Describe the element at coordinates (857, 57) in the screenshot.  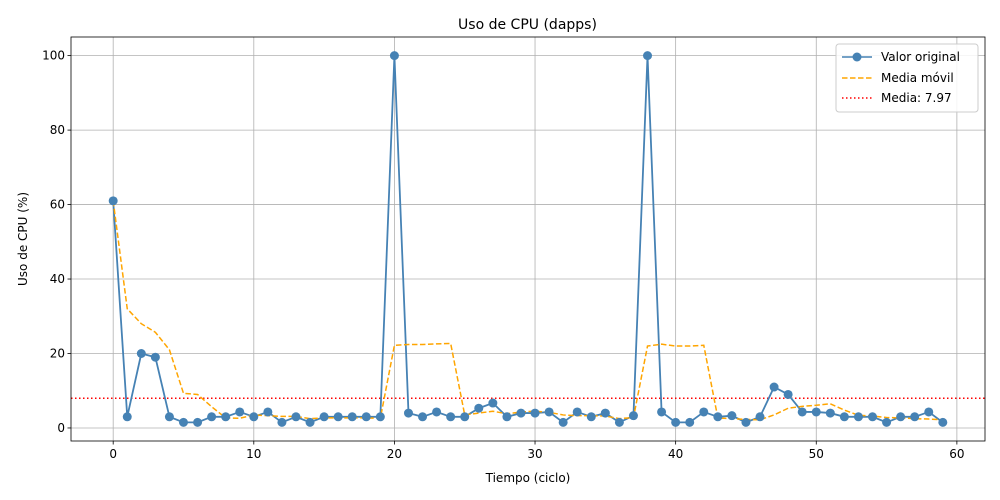
I see `legend-marker-original` at that location.